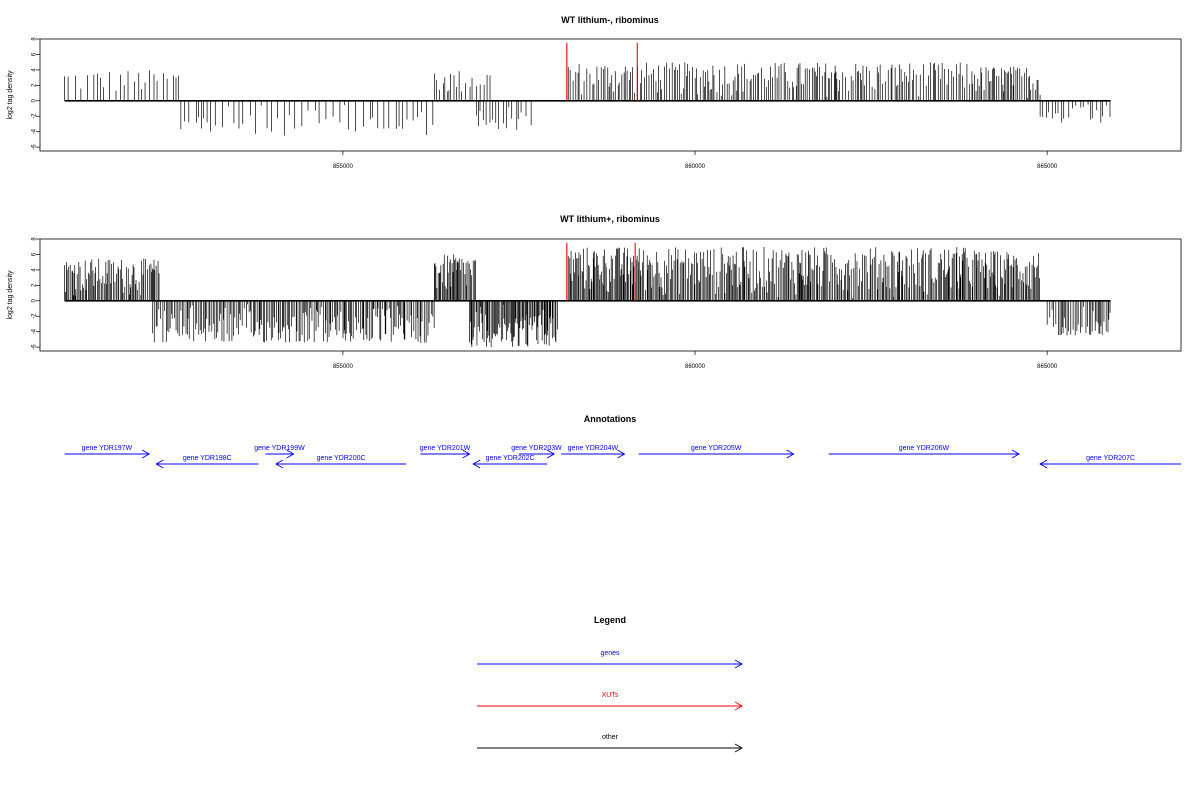 This screenshot has height=800, width=1200. I want to click on gene-arrow: gene YDR205W, so click(716, 452).